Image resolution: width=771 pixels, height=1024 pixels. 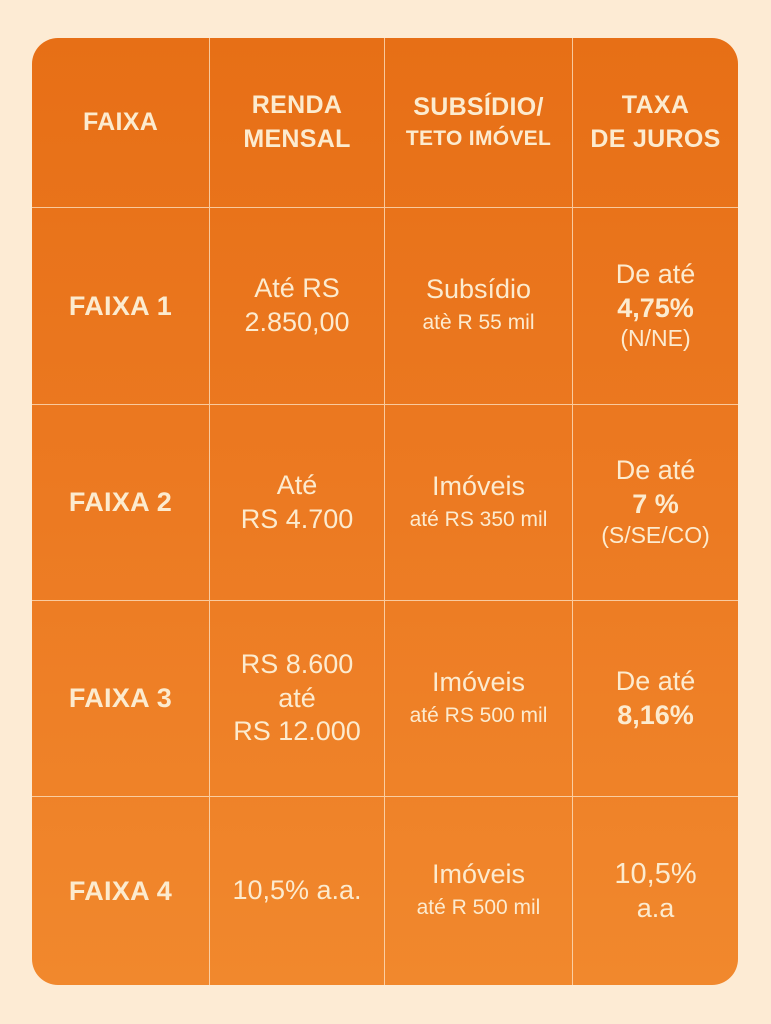 I want to click on table-row-faixa-3-renda: RS 8.600 até RS 12.000, so click(x=297, y=699).